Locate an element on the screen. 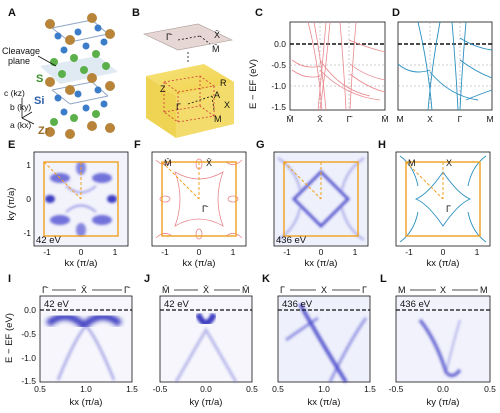 This screenshot has width=500, height=413. hs-point-m: M is located at coordinates (412, 163).